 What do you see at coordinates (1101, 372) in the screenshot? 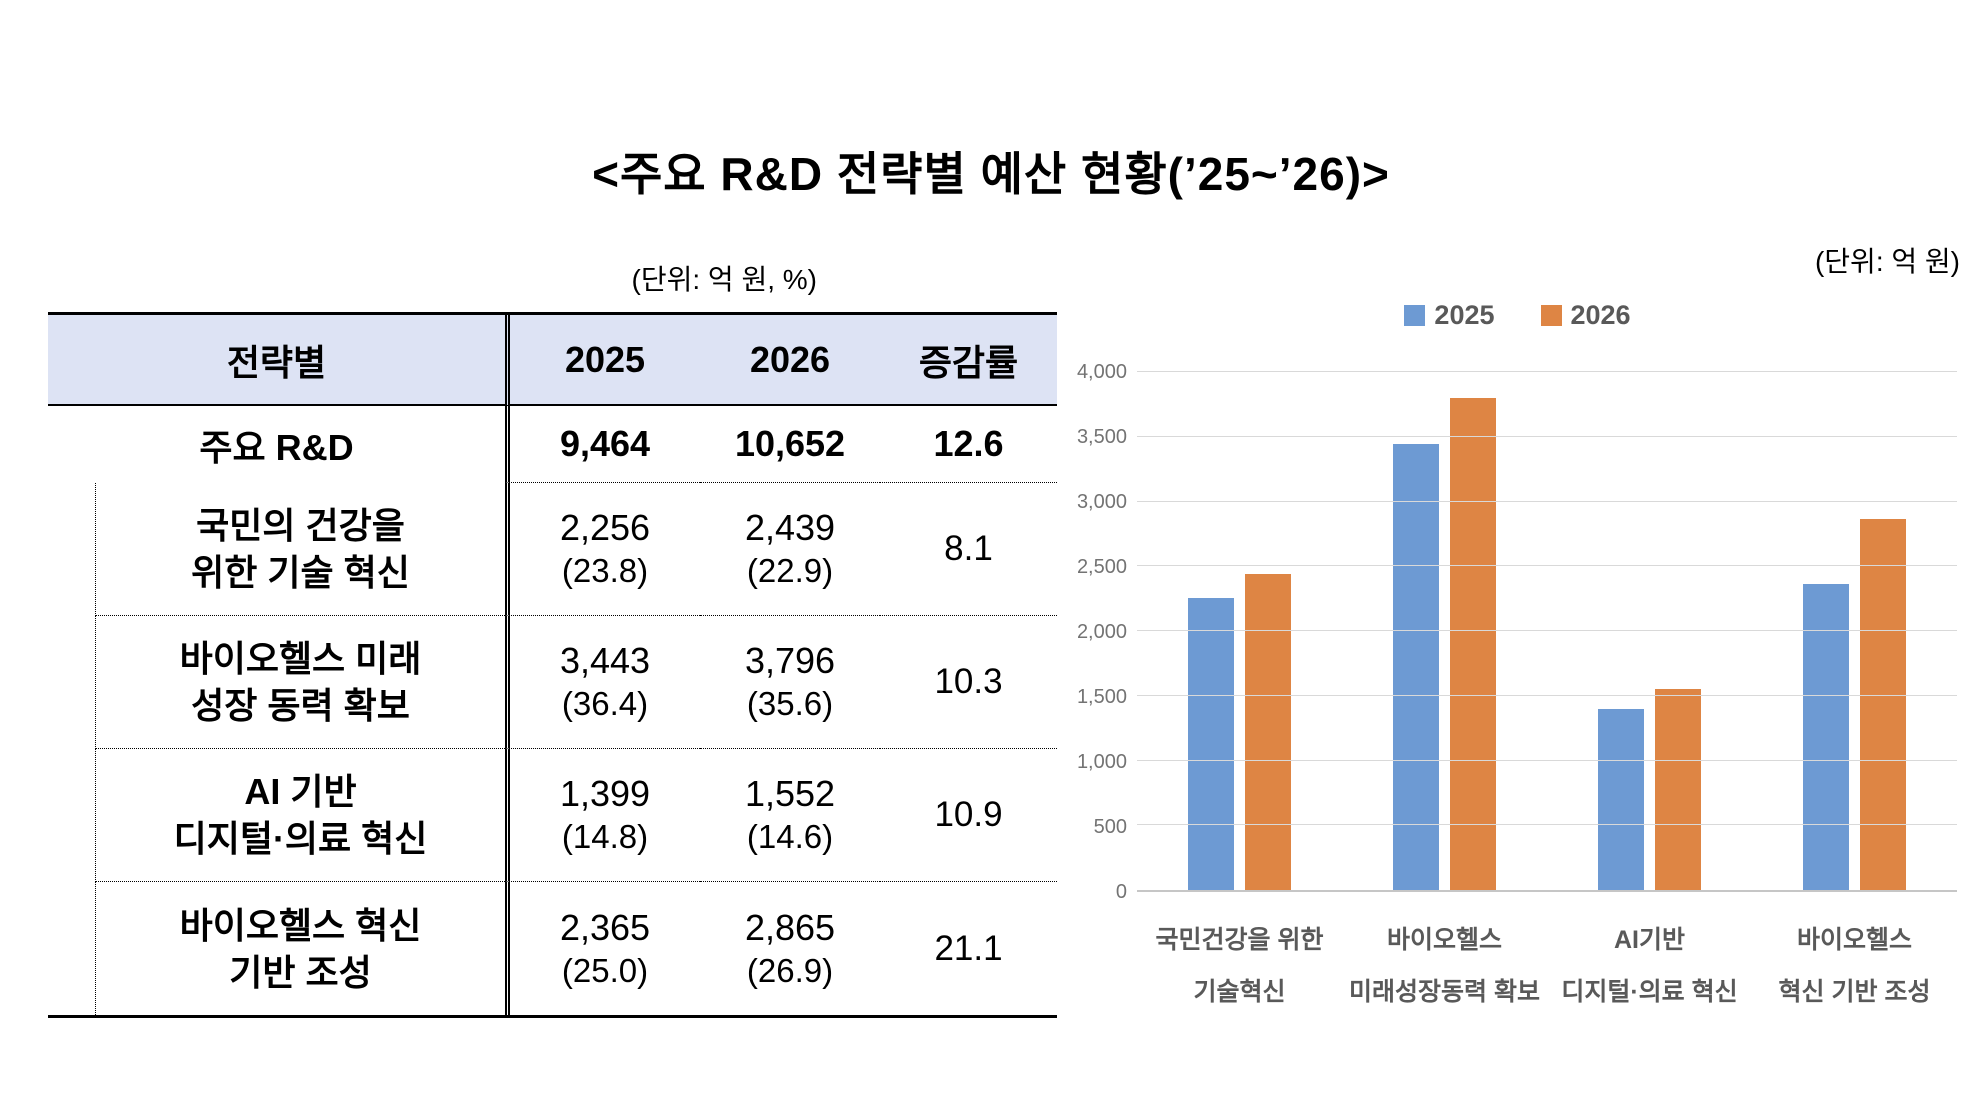
I see `y-tick-label: 4,000` at bounding box center [1101, 372].